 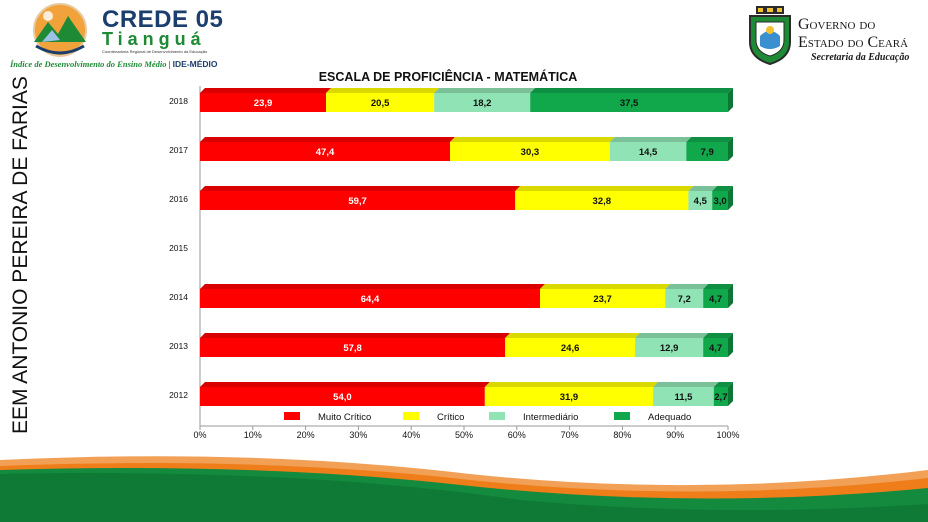 I want to click on x-tick-label: 40%, so click(x=411, y=435).